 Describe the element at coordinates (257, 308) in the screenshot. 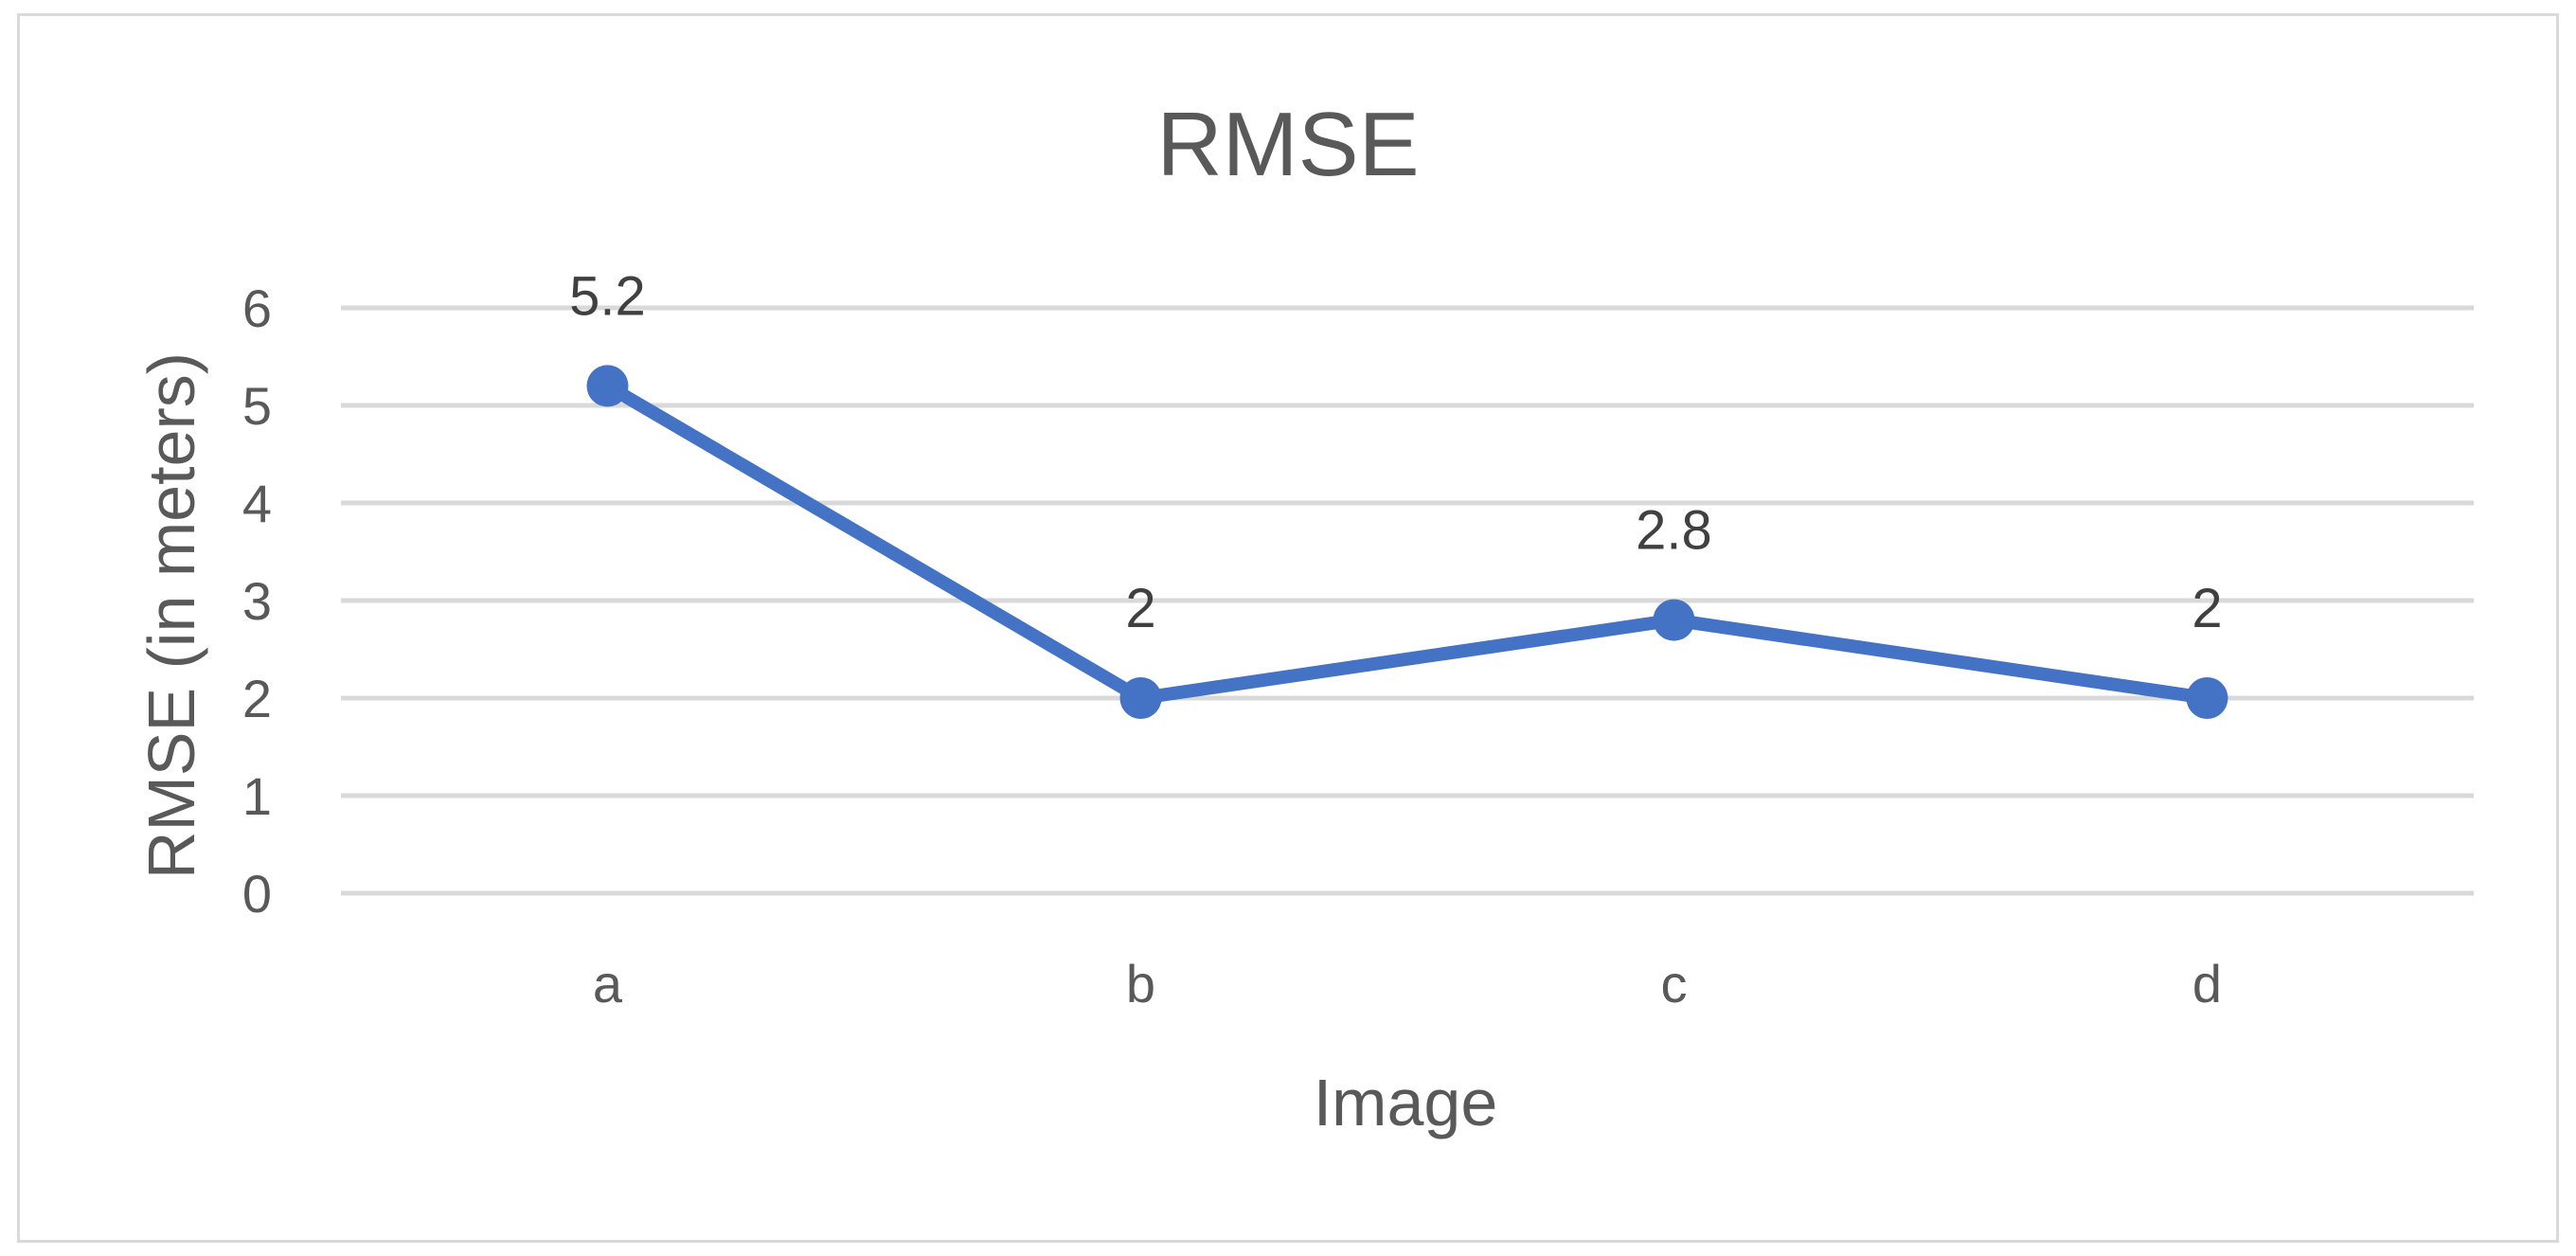

I see `y-tick-label: 6` at that location.